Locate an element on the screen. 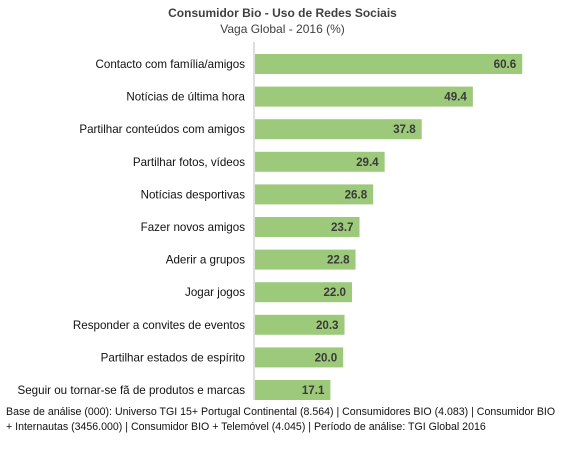 The height and width of the screenshot is (449, 565). category-label: Notícias de última hora is located at coordinates (185, 97).